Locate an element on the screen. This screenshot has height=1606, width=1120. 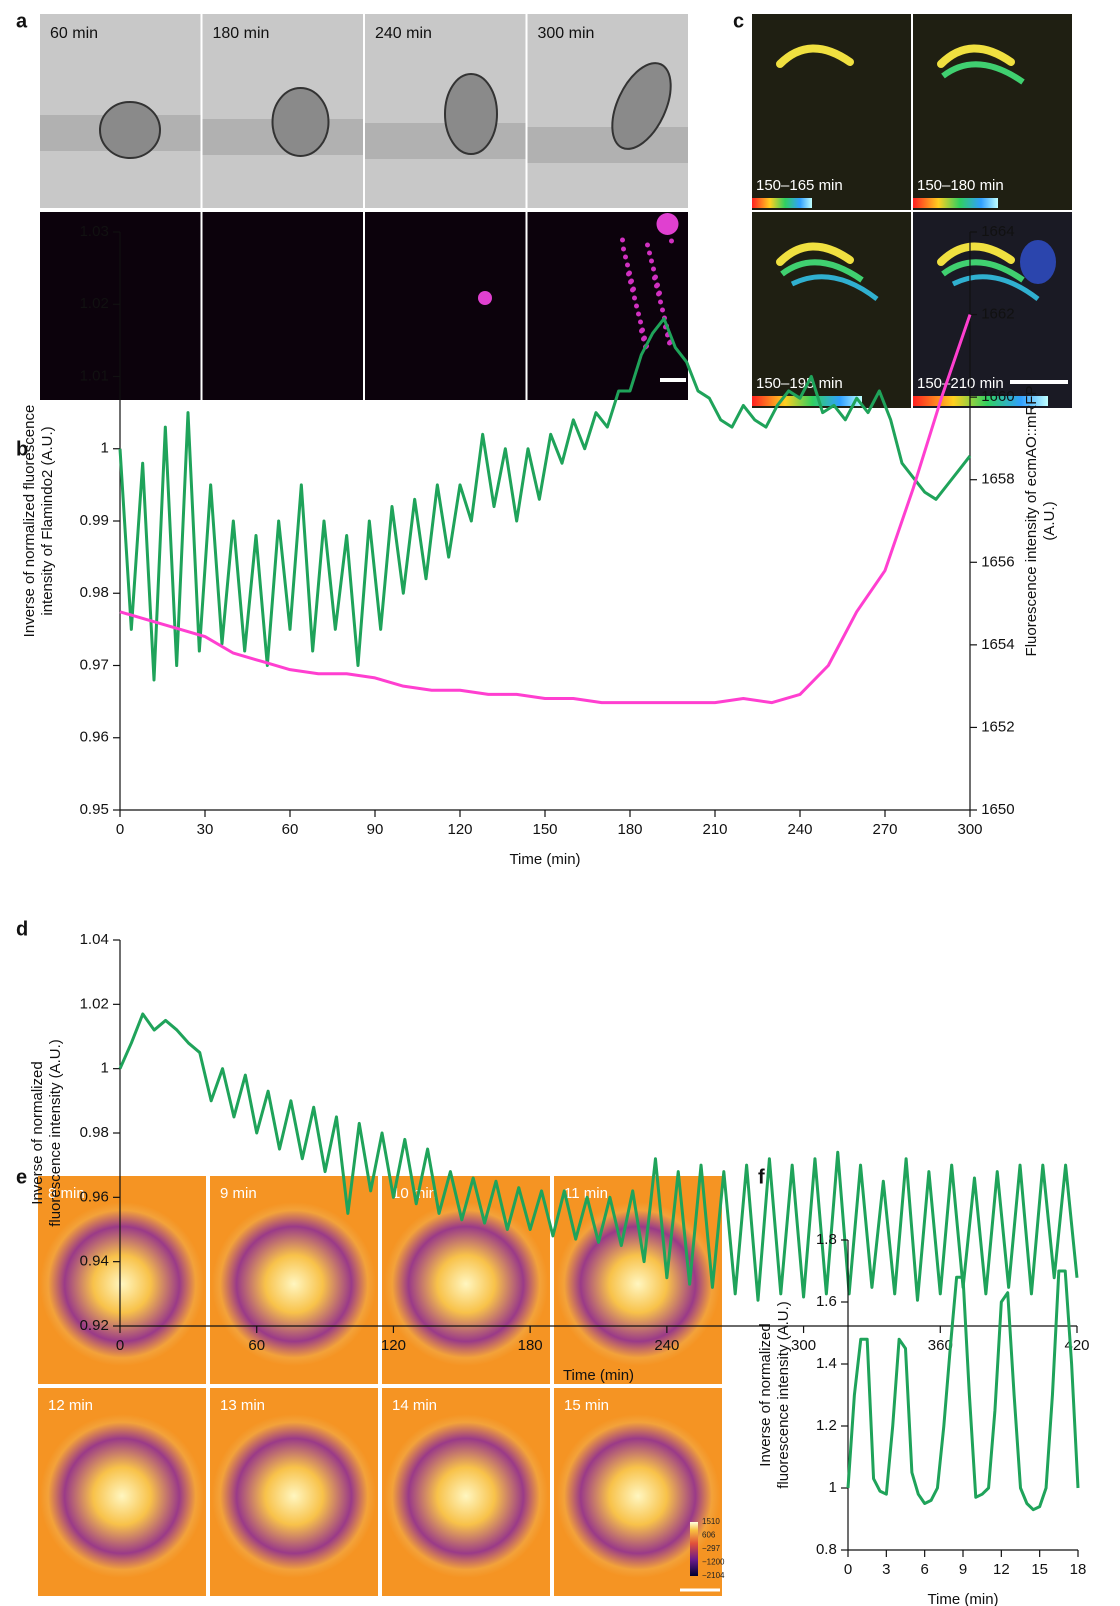
x-tick-label: 15 is located at coordinates (1039, 1569).